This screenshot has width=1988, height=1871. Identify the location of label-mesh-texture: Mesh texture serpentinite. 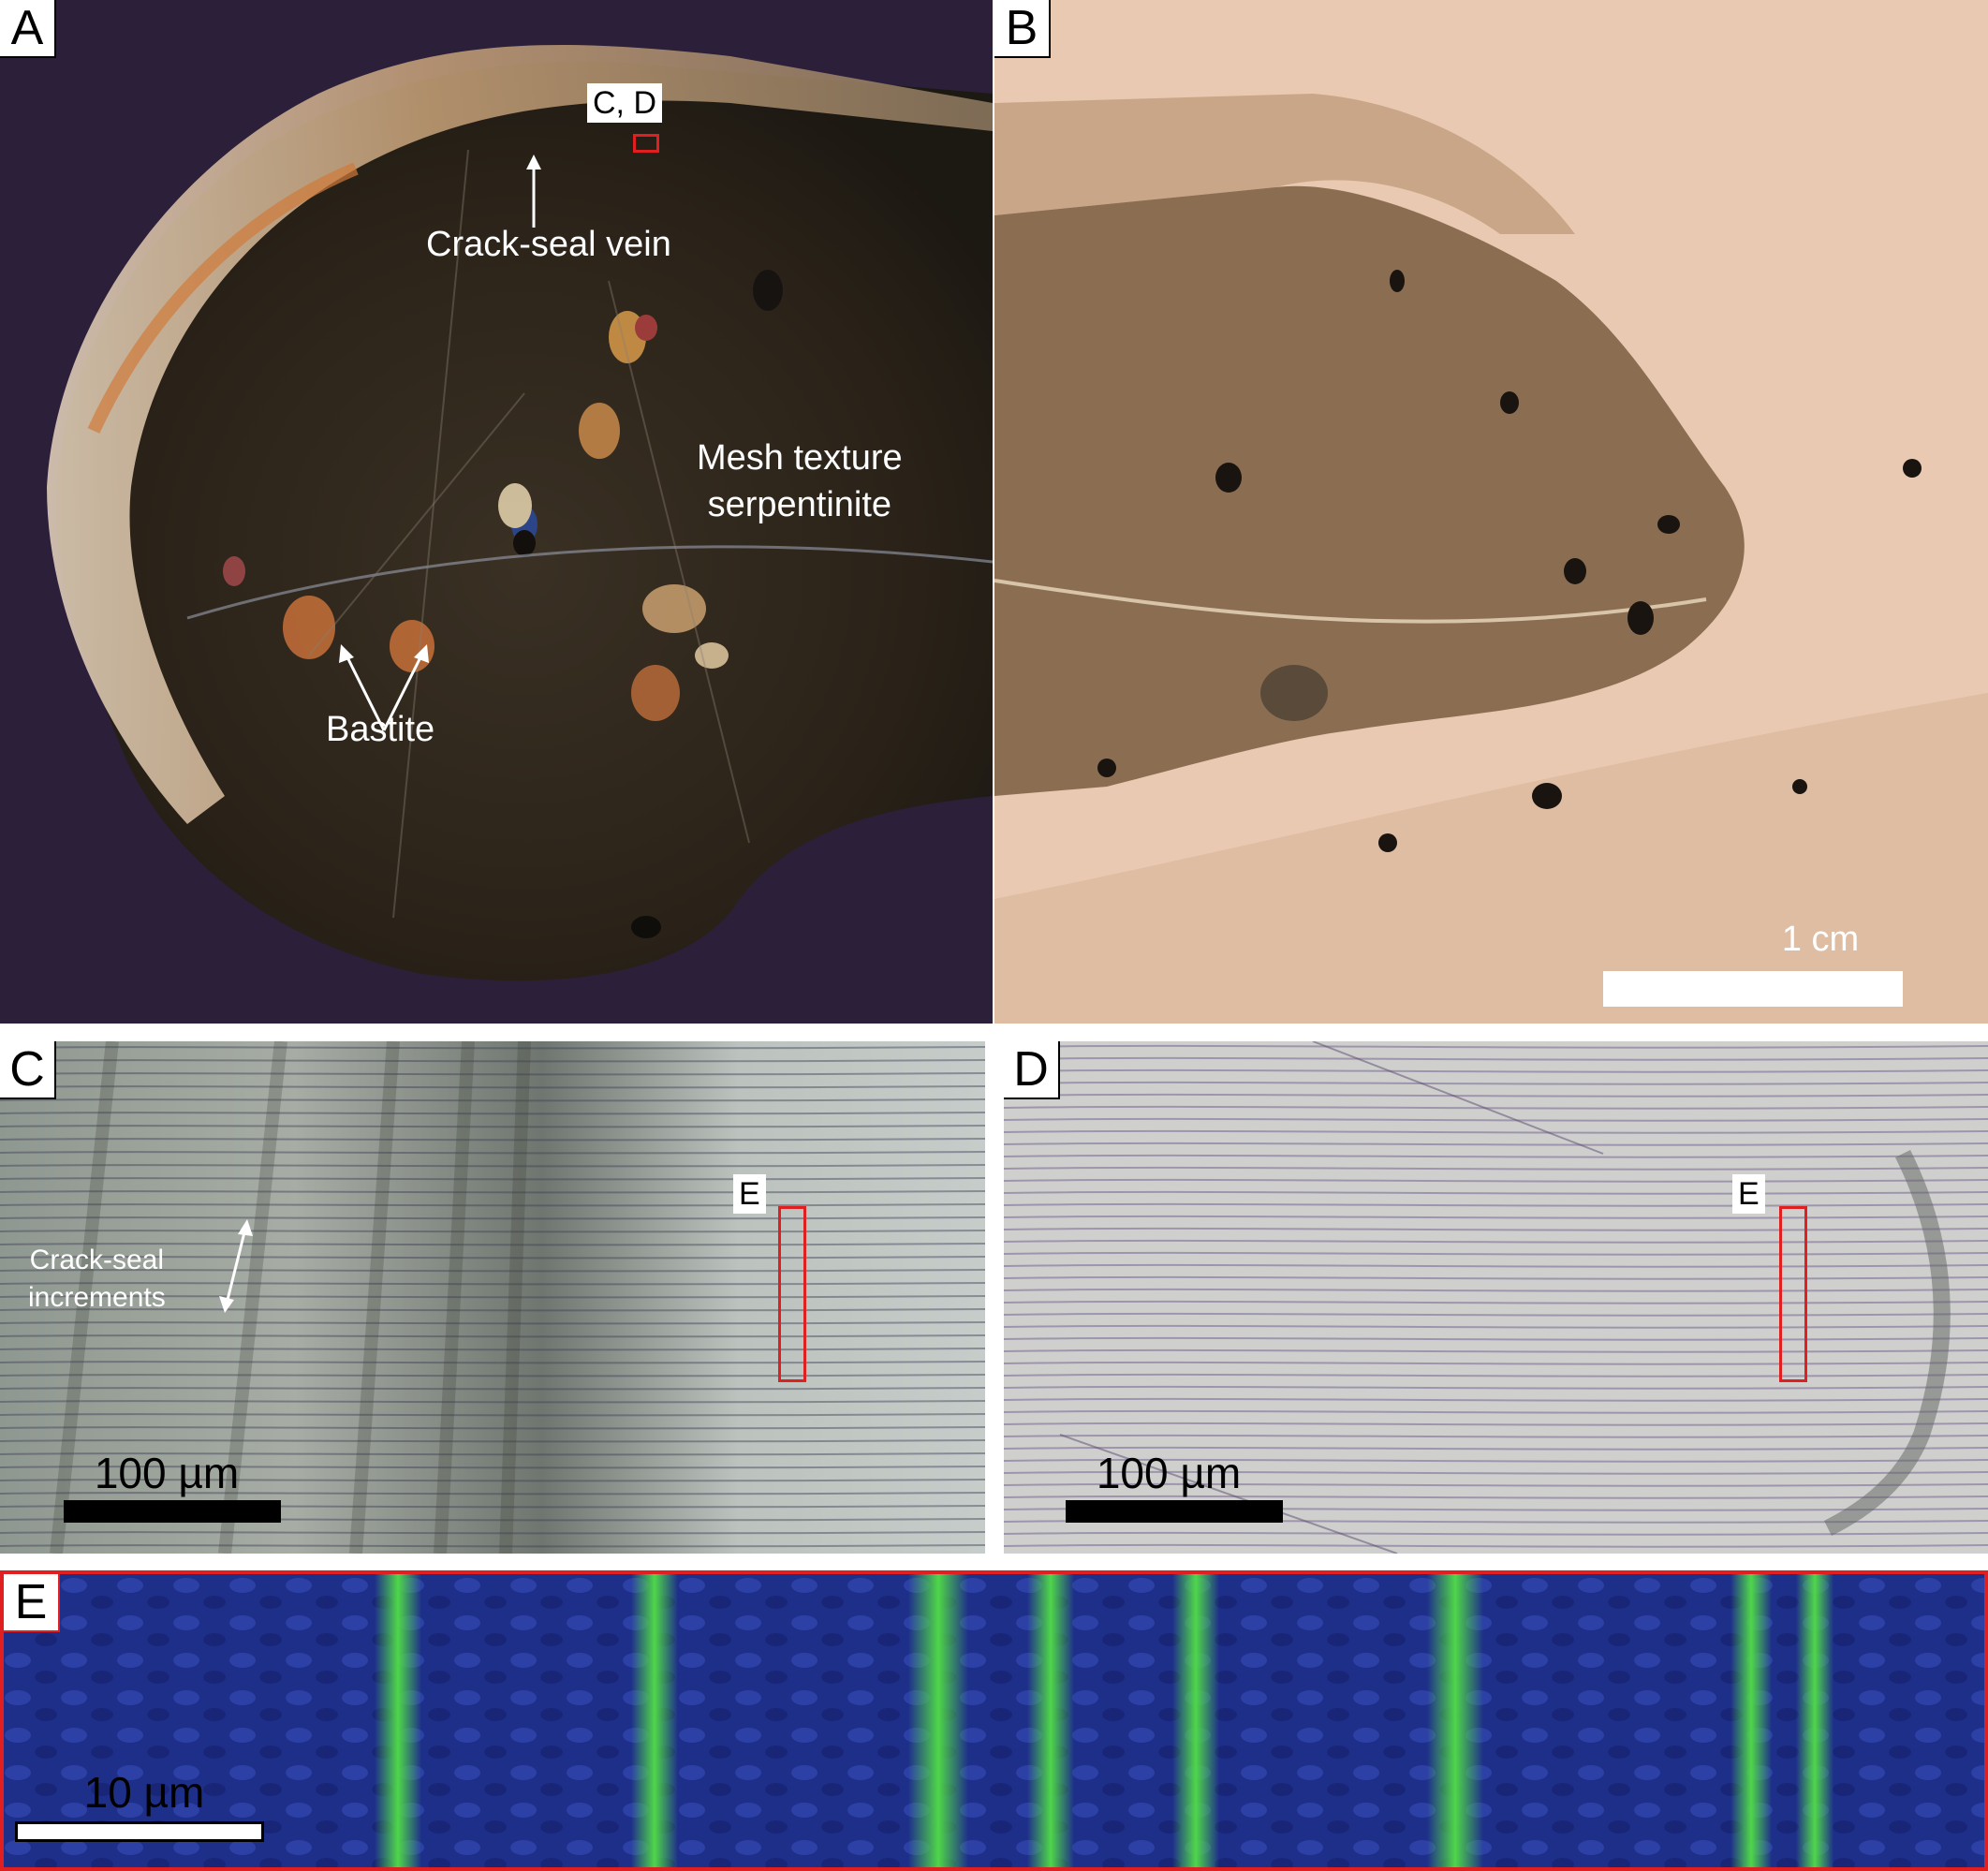
(800, 481).